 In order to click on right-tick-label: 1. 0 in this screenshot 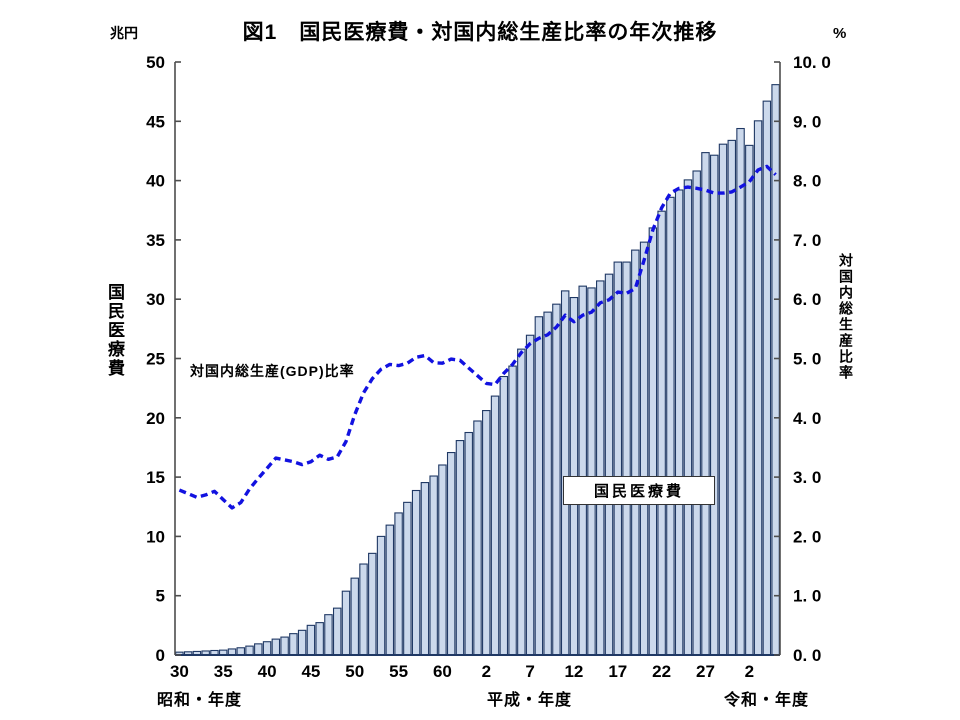, I will do `click(807, 596)`.